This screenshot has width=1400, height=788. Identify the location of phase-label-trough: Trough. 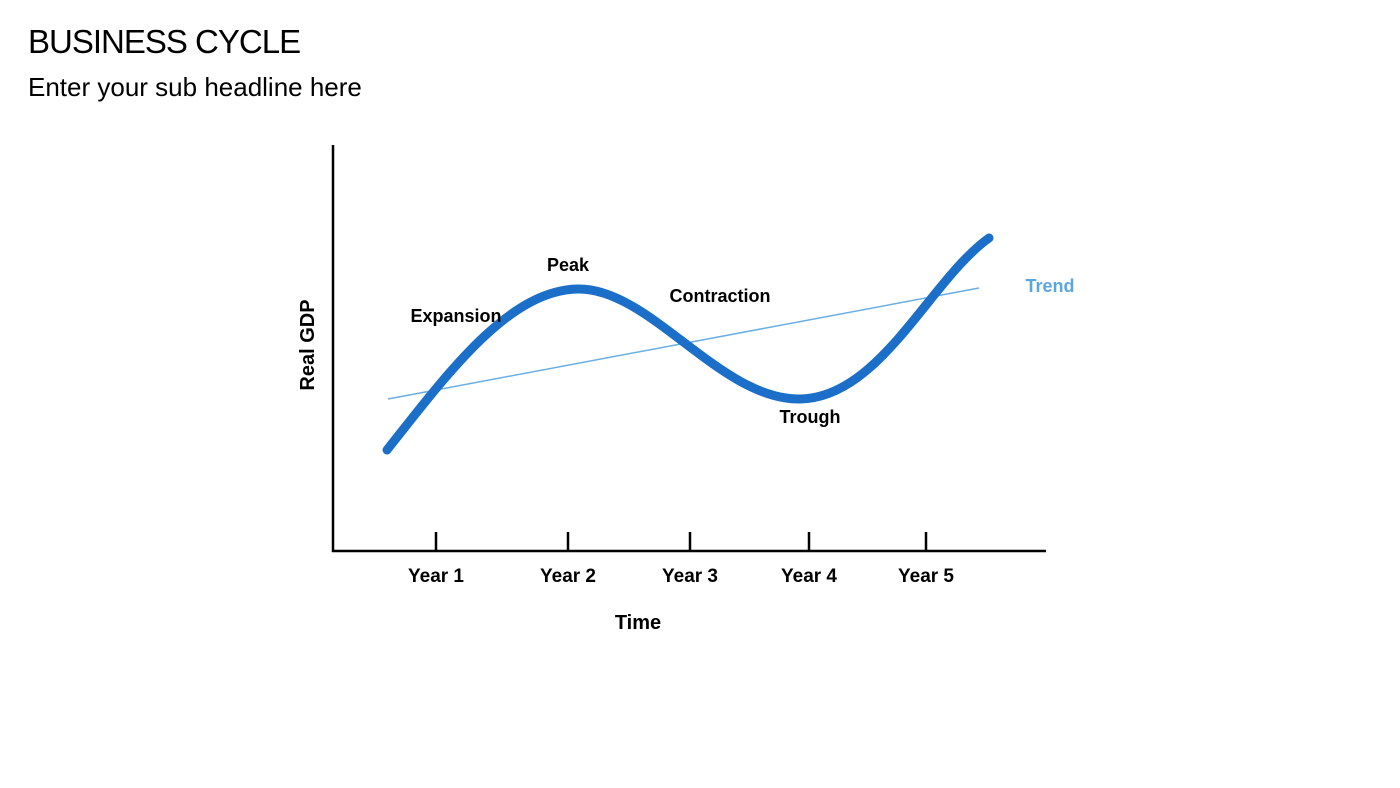
(810, 417).